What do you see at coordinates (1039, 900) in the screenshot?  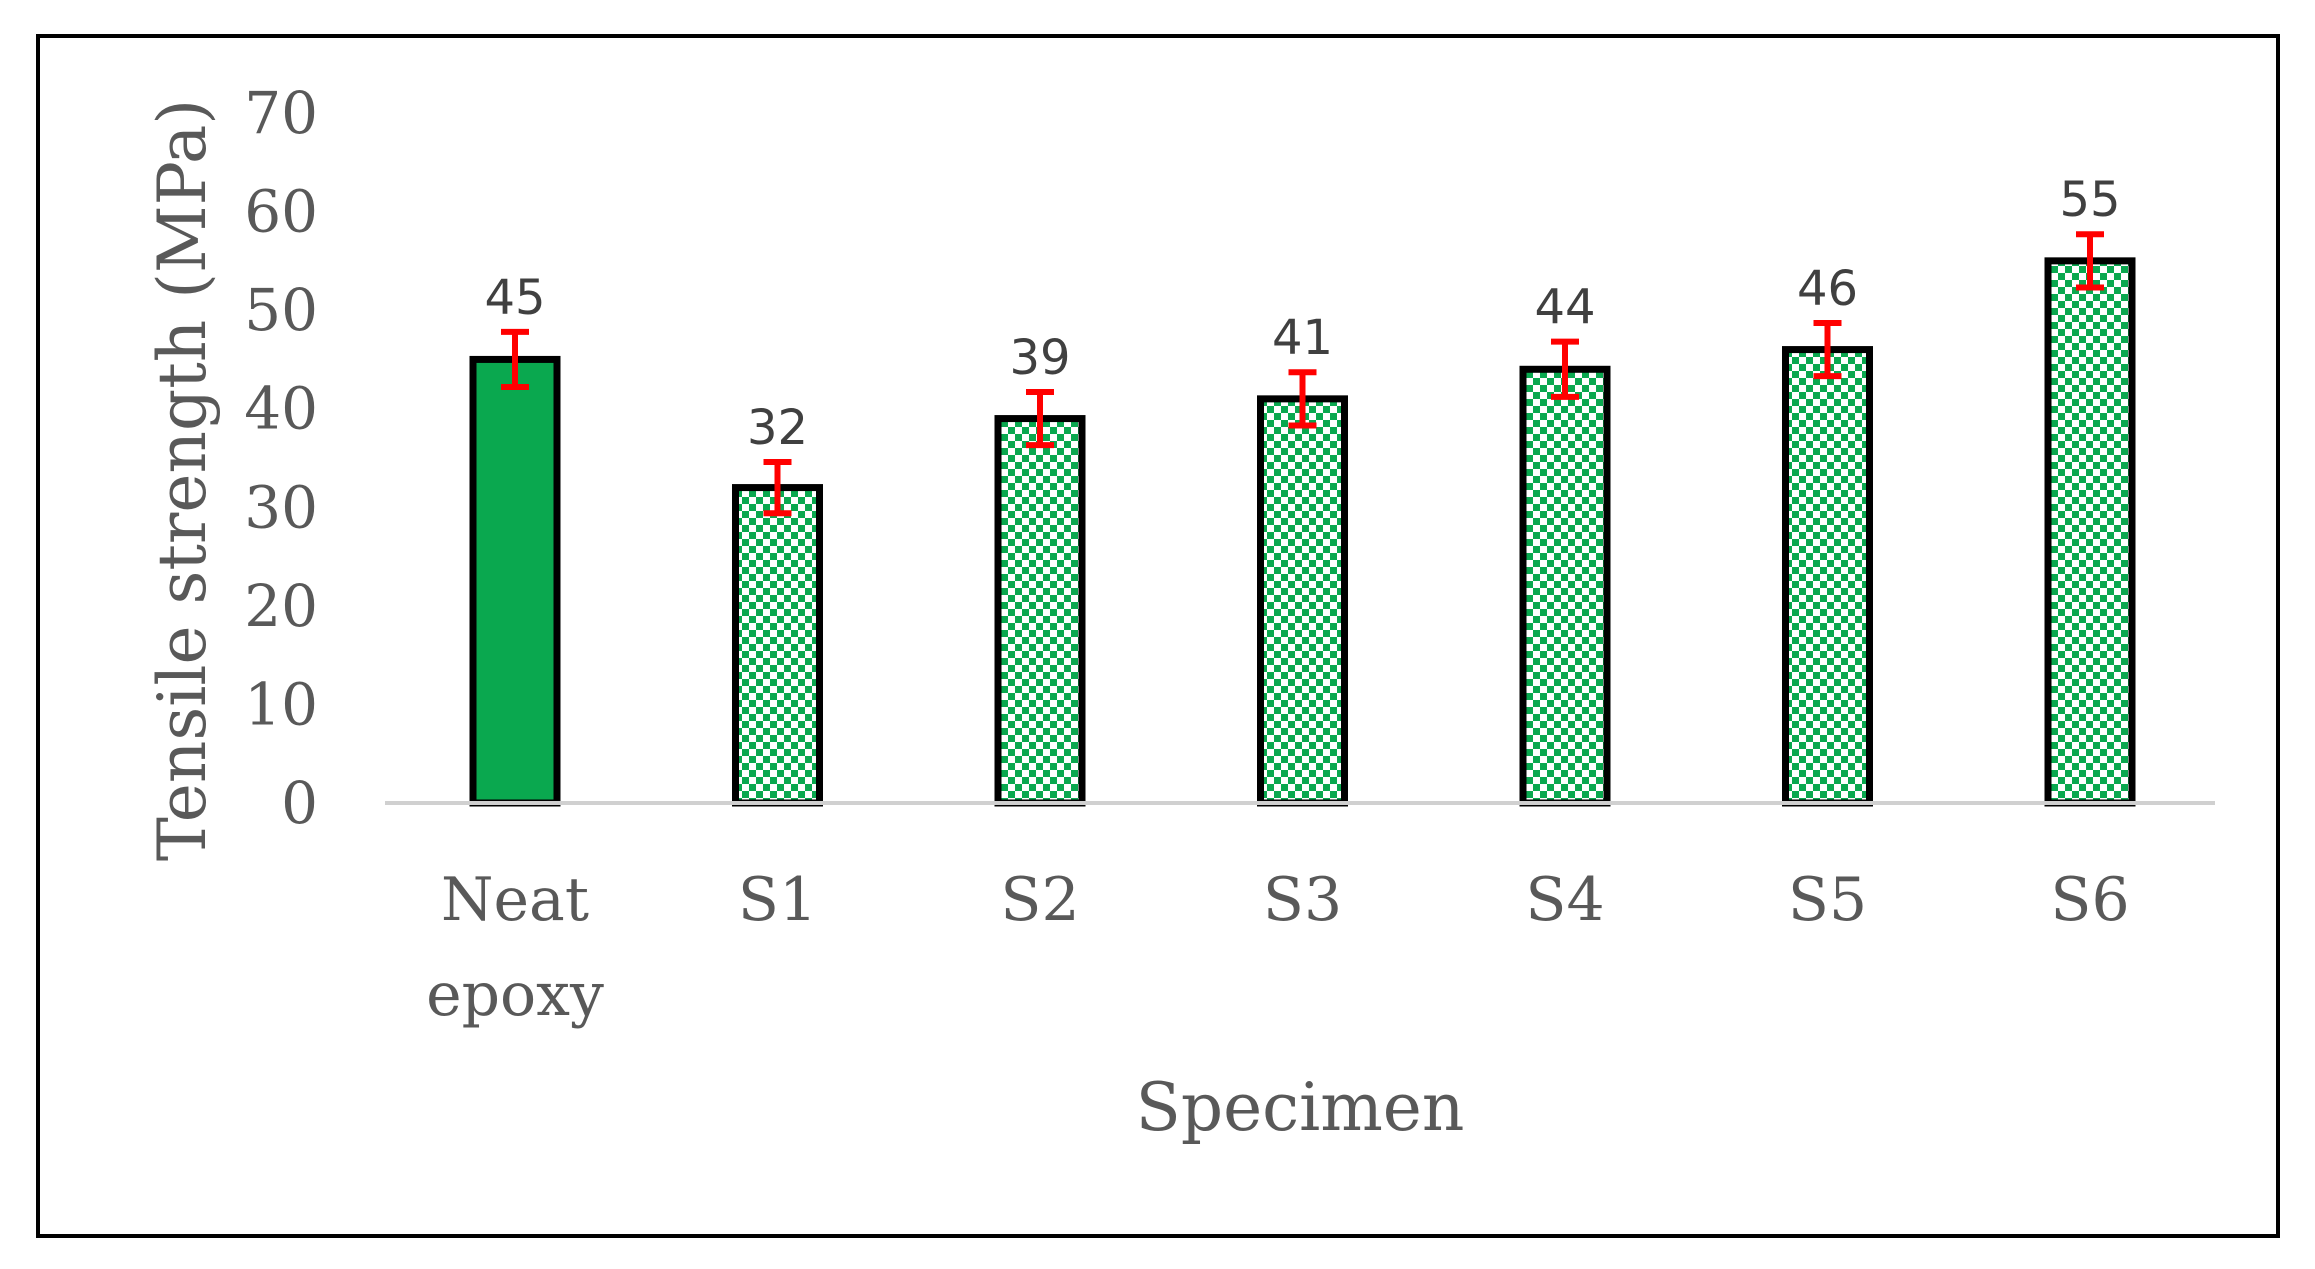 I see `x-tick-label-2: S2` at bounding box center [1039, 900].